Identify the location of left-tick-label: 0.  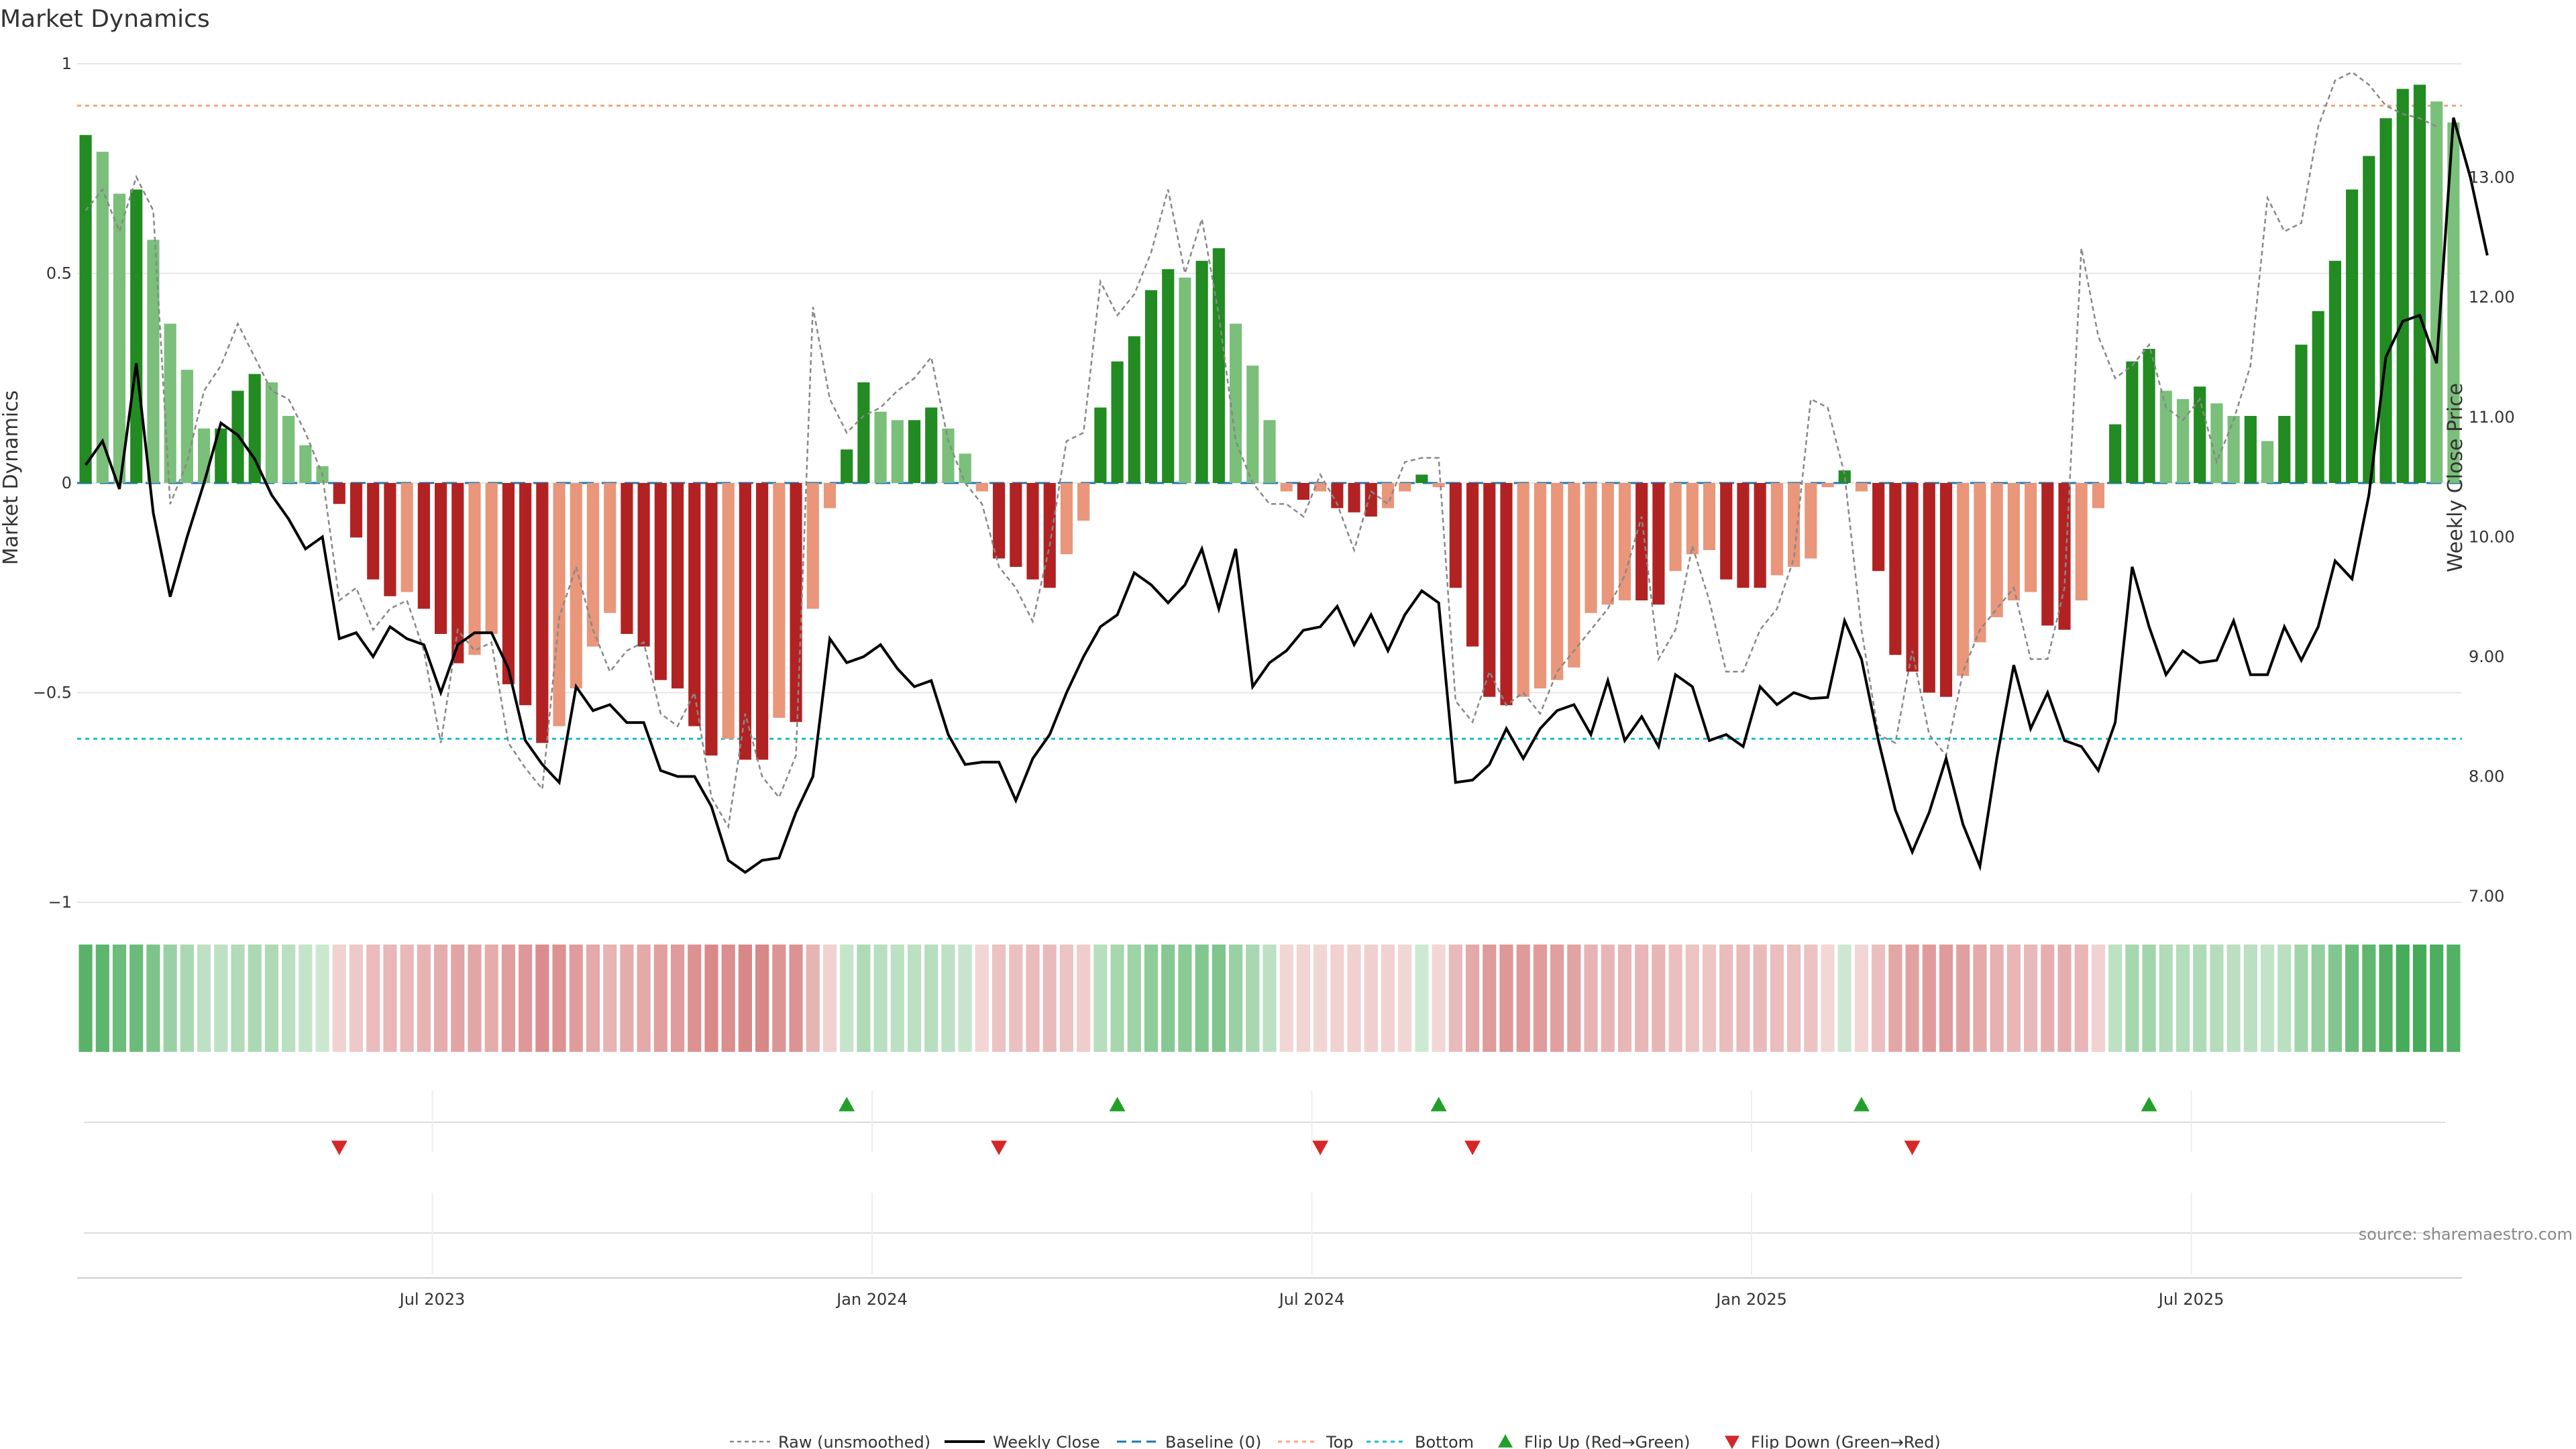
(67, 483).